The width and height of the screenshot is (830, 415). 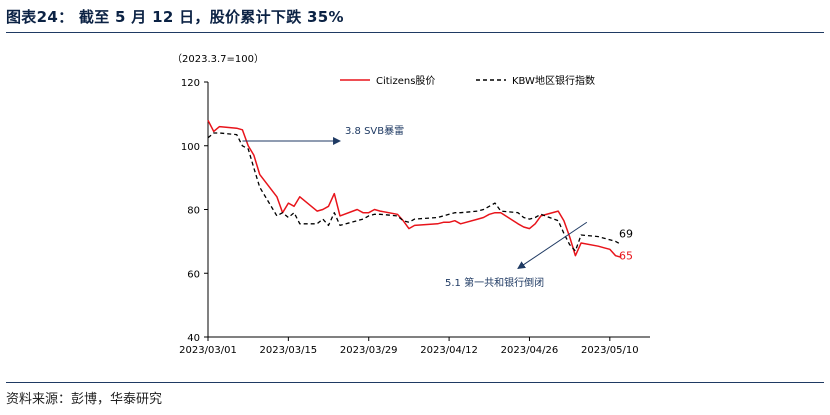 What do you see at coordinates (84, 399) in the screenshot?
I see `source-note: 资料来源：彭博，华泰研究` at bounding box center [84, 399].